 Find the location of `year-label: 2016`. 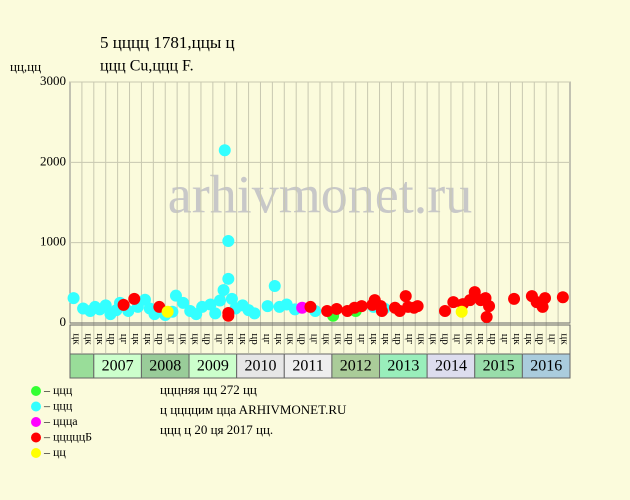

year-label: 2016 is located at coordinates (546, 366).